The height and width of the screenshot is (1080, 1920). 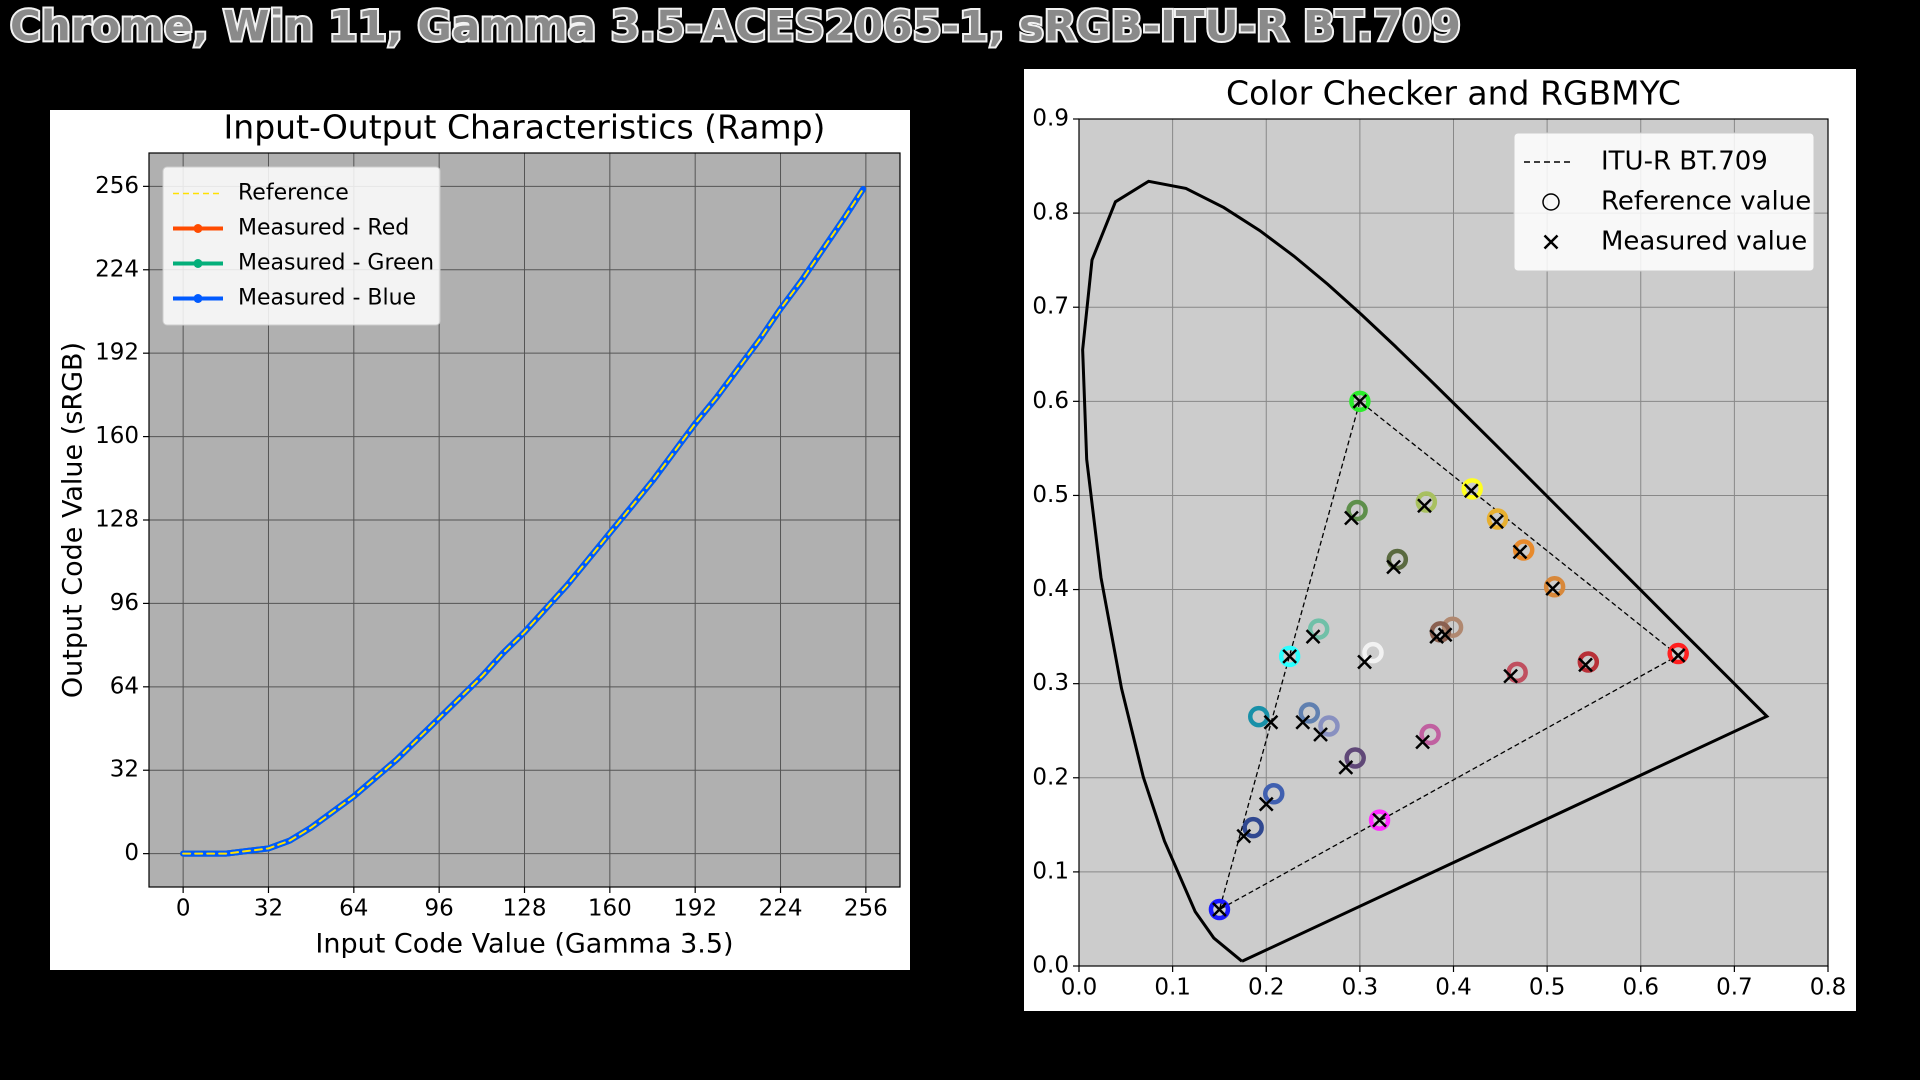 What do you see at coordinates (525, 127) in the screenshot?
I see `chart-title: Input-Output Characteristics (Ramp)` at bounding box center [525, 127].